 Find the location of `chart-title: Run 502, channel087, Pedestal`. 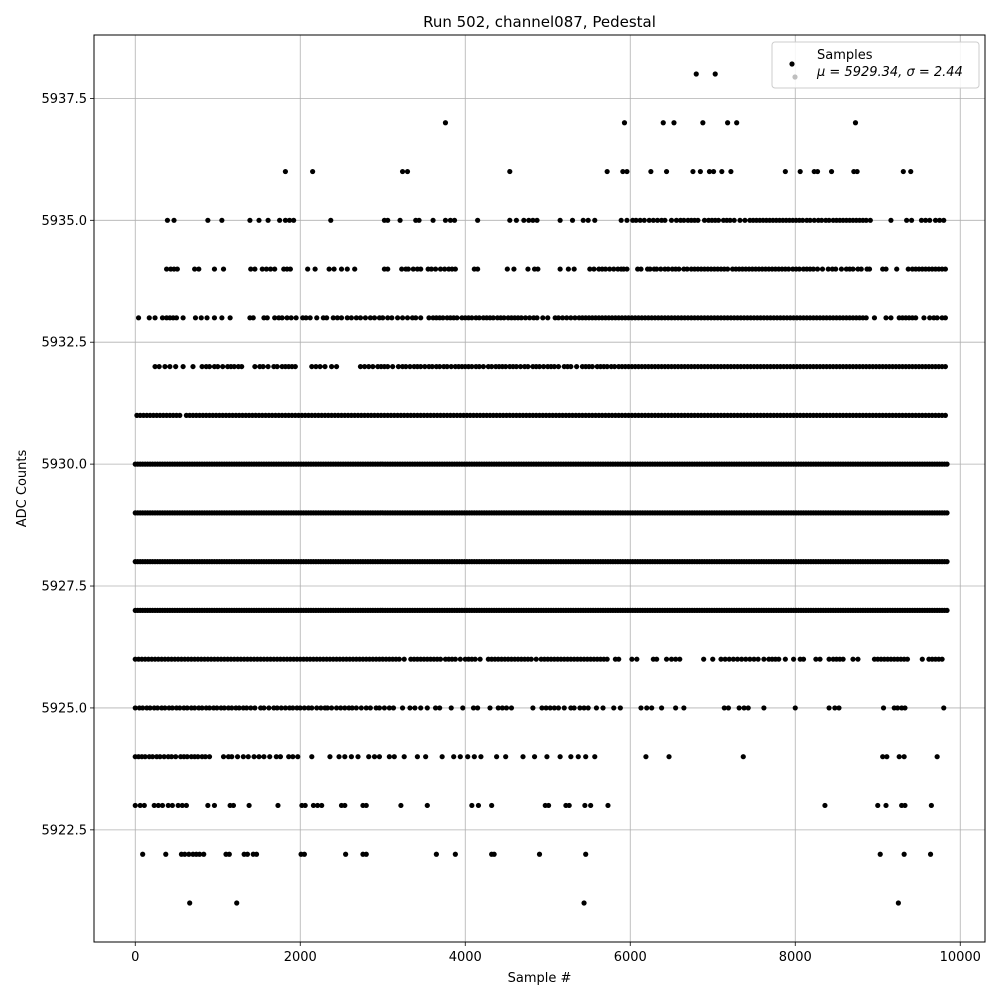

chart-title: Run 502, channel087, Pedestal is located at coordinates (539, 22).